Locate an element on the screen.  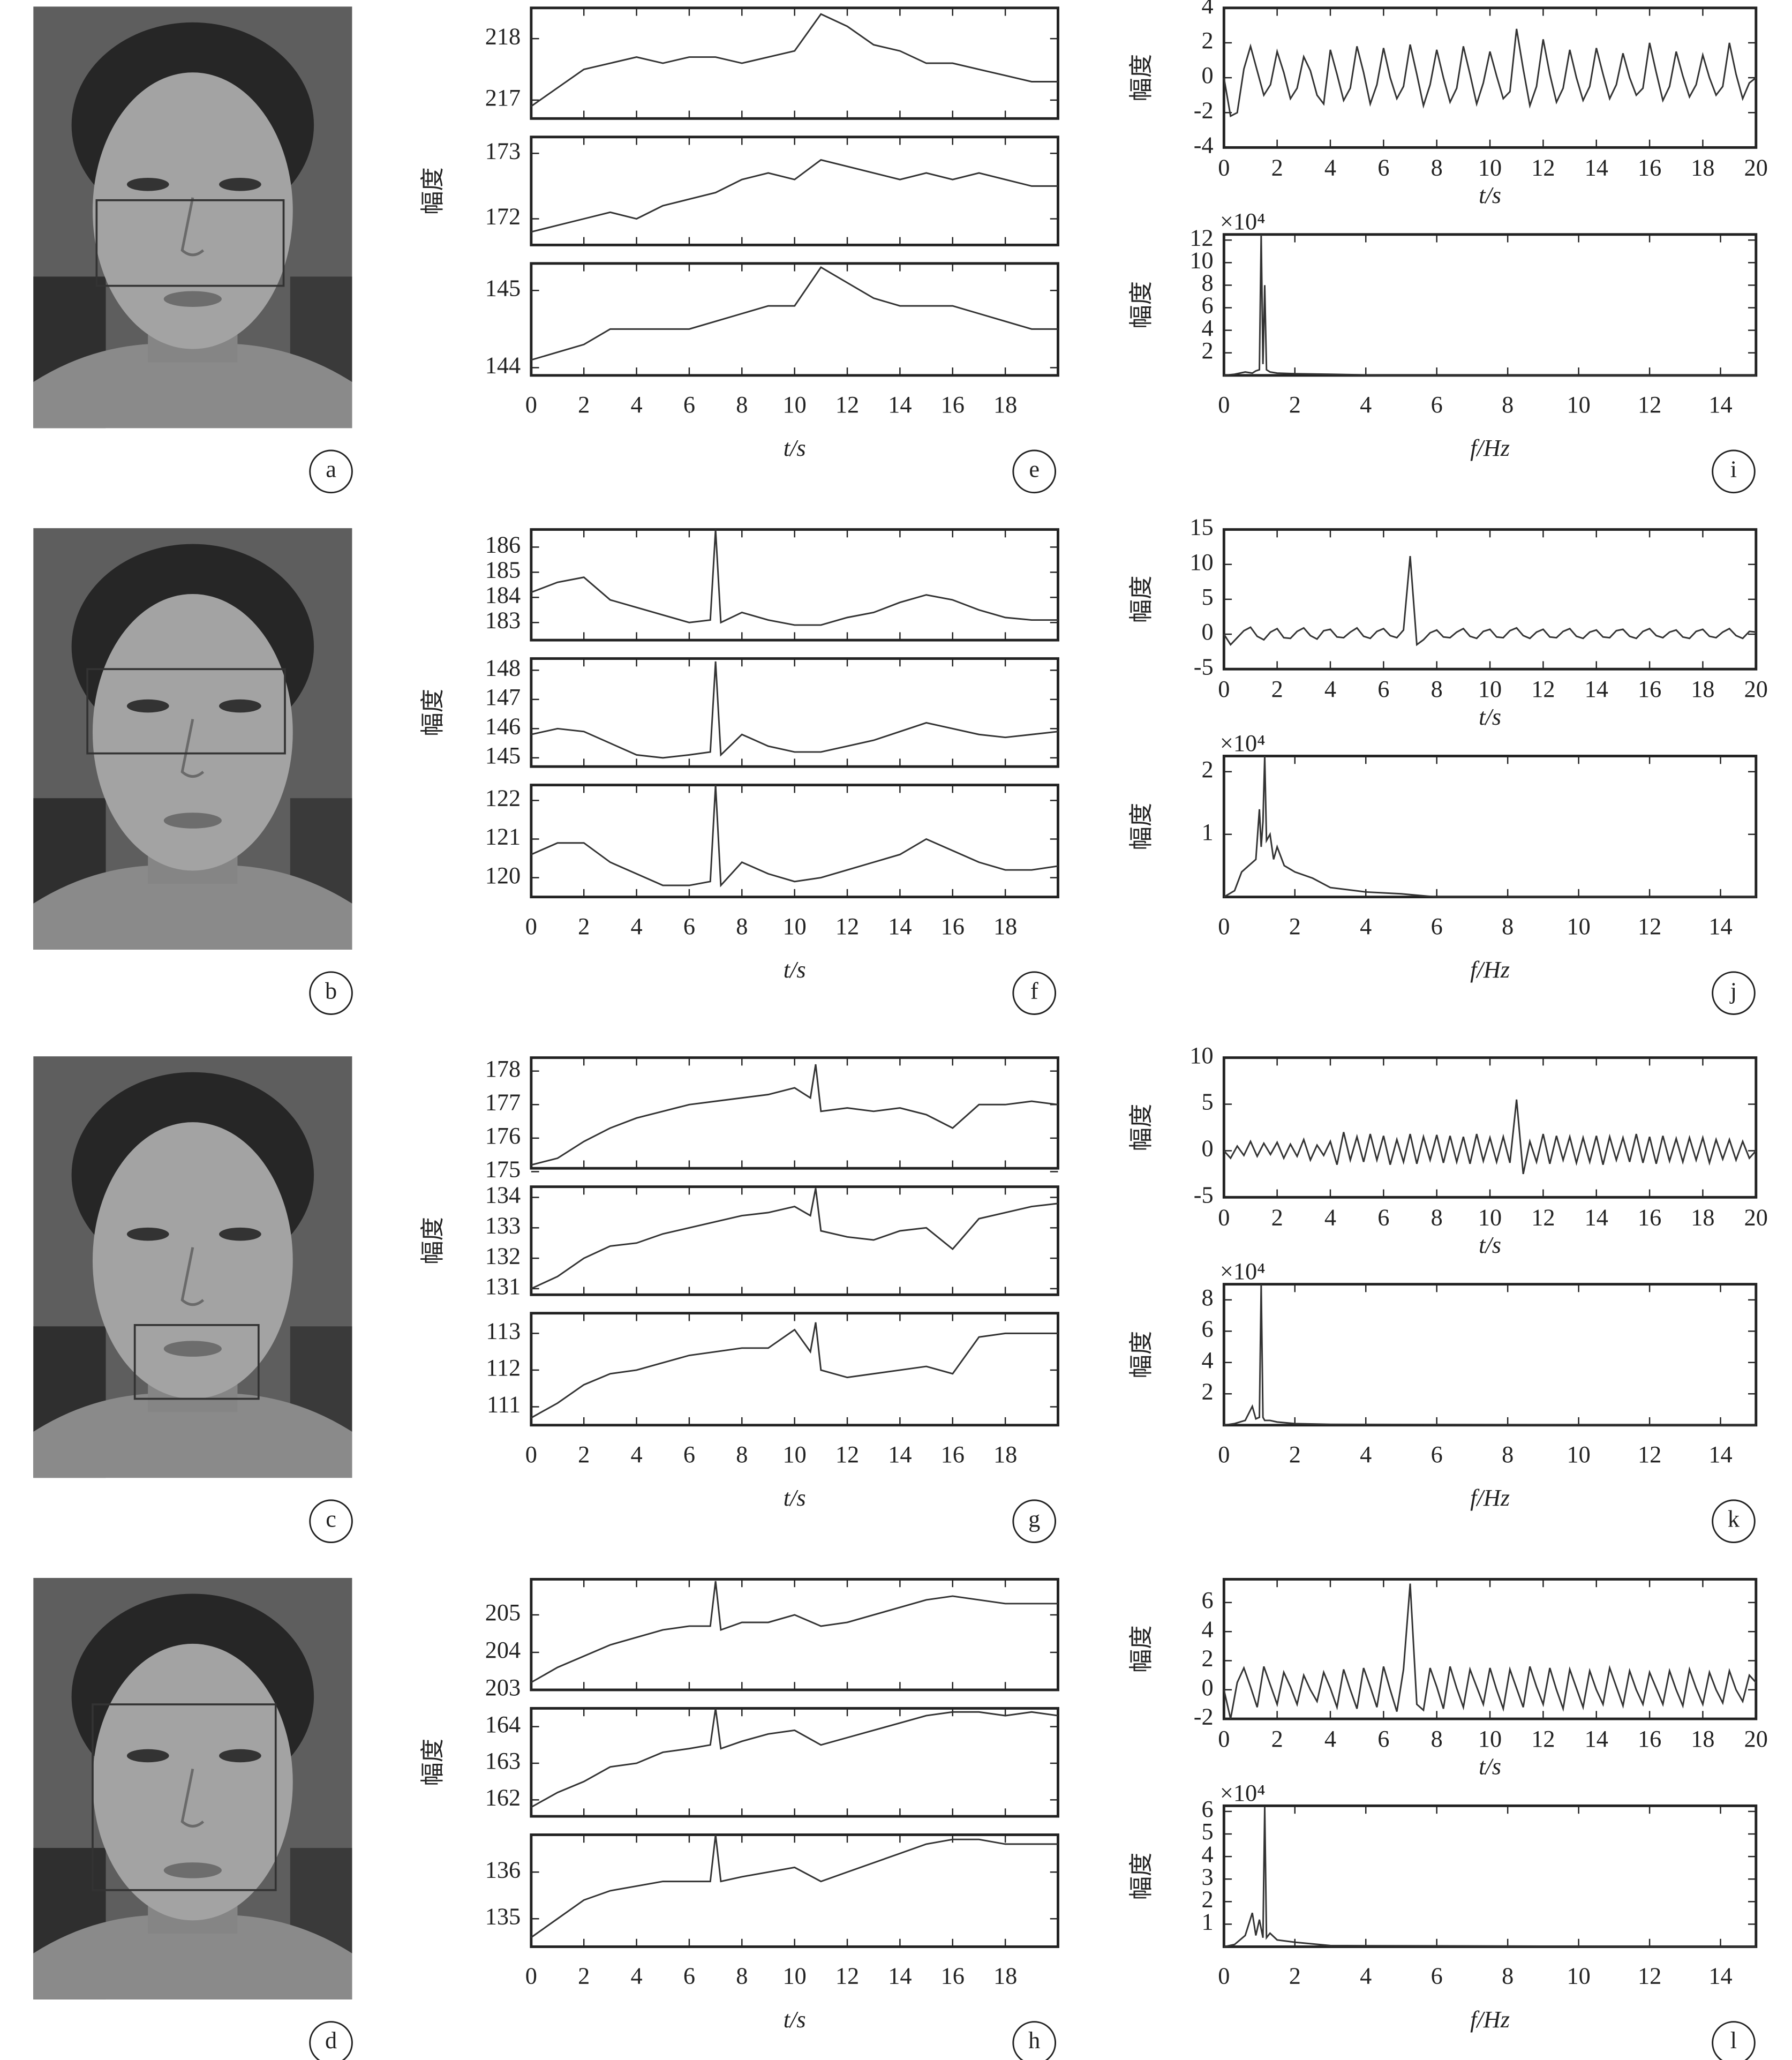
y-tick-label: 12 is located at coordinates (1201, 237).